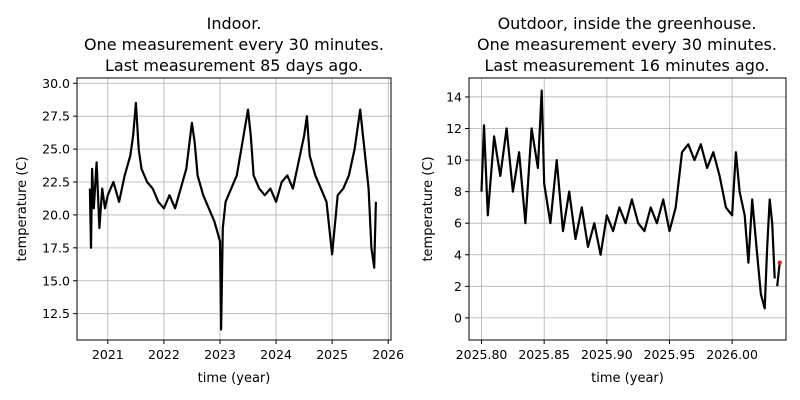 This screenshot has width=800, height=400. I want to click on y-tick-label: 8, so click(458, 191).